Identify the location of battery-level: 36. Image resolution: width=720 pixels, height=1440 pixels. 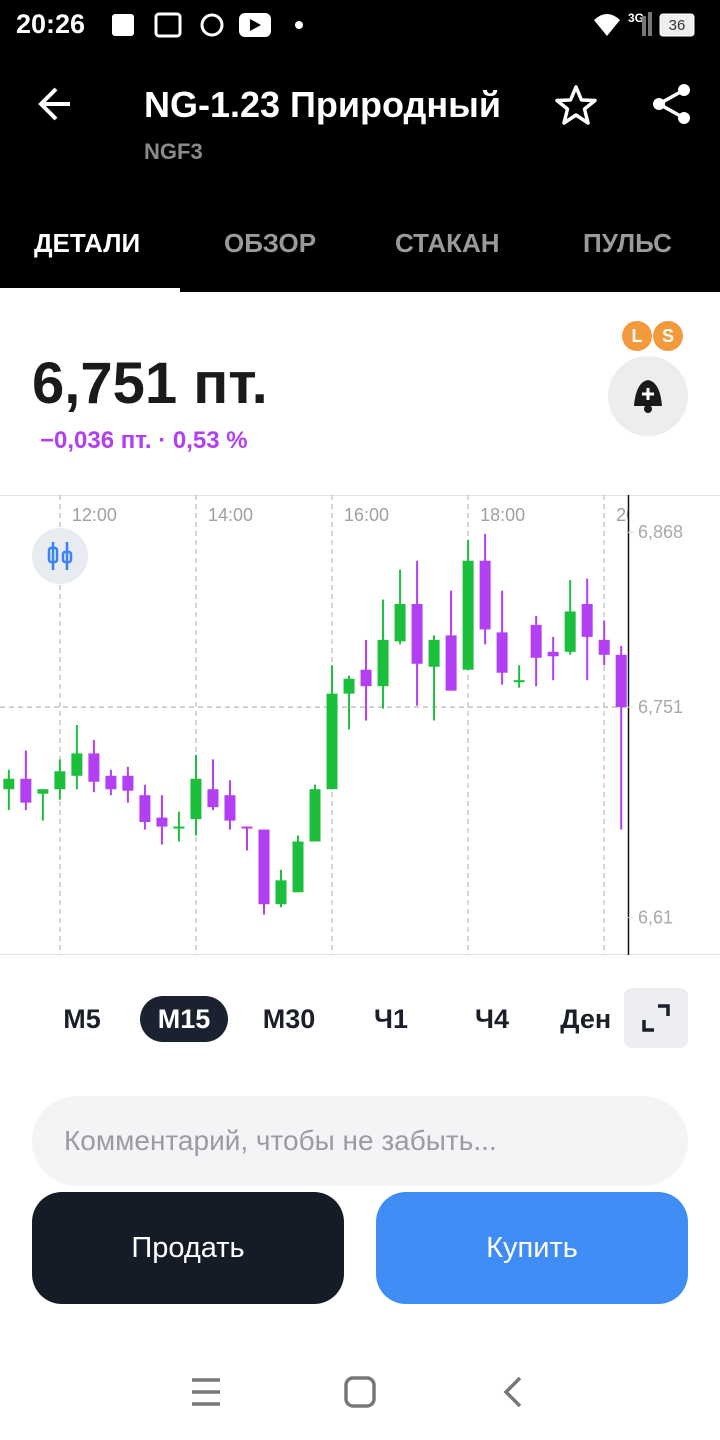
(677, 25).